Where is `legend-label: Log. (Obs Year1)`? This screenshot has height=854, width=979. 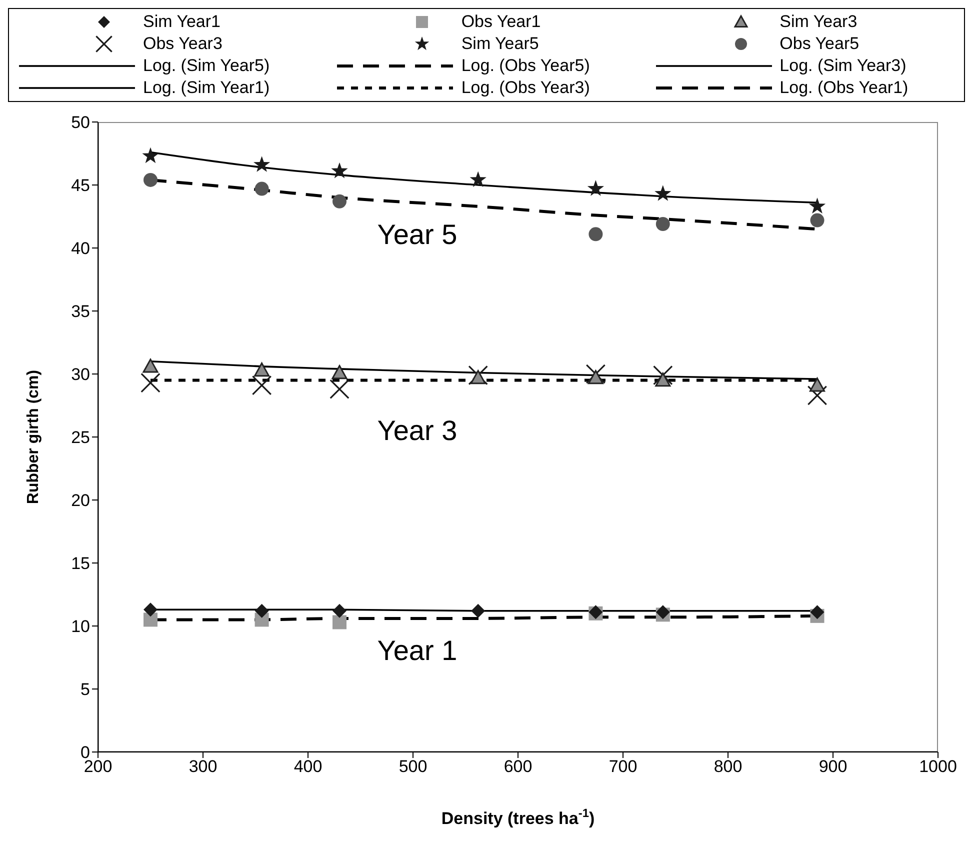
legend-label: Log. (Obs Year1) is located at coordinates (844, 88).